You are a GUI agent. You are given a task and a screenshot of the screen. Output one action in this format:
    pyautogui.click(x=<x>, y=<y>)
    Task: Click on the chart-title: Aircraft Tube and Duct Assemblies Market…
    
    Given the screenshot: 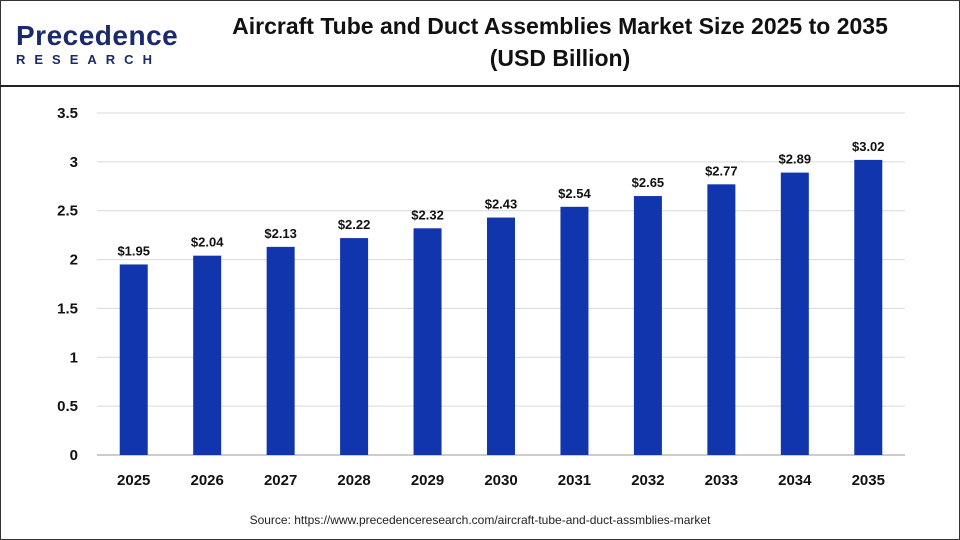 What is the action you would take?
    pyautogui.click(x=560, y=42)
    